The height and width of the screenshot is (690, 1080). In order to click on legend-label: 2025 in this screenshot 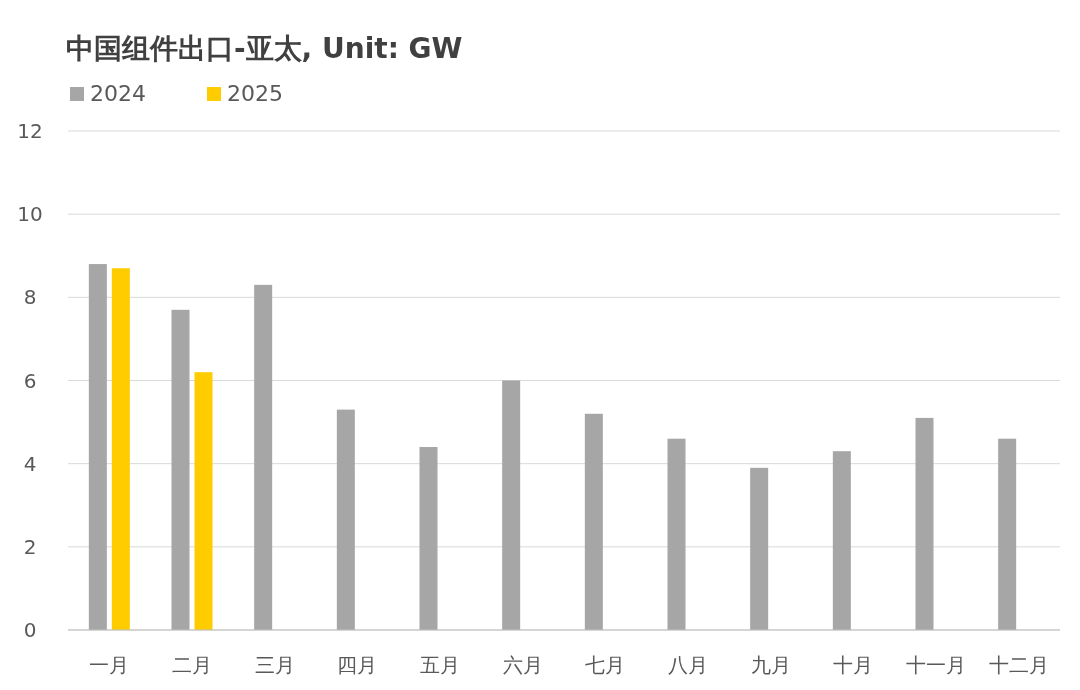, I will do `click(255, 93)`.